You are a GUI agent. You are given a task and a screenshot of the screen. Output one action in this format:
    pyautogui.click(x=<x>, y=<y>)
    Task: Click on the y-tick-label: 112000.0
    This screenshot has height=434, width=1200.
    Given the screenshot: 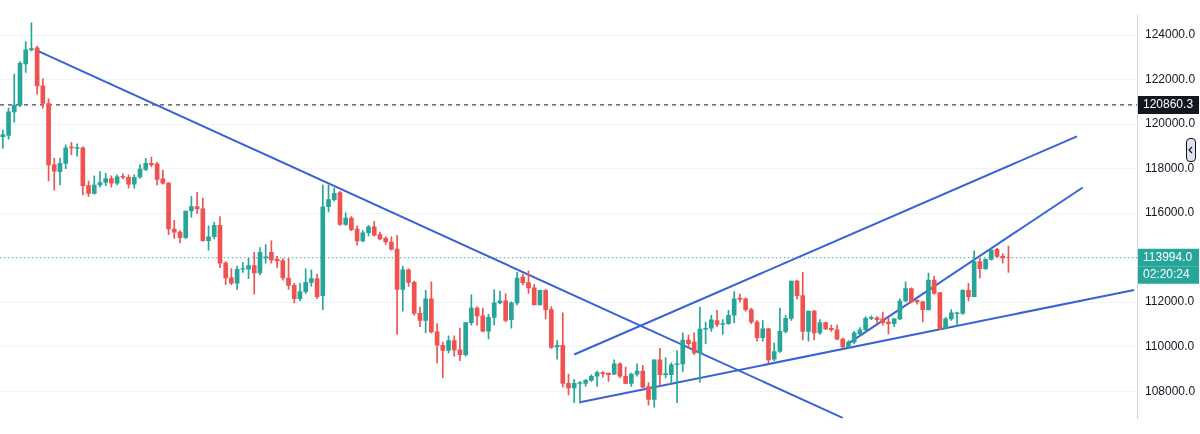 What is the action you would take?
    pyautogui.click(x=1170, y=301)
    